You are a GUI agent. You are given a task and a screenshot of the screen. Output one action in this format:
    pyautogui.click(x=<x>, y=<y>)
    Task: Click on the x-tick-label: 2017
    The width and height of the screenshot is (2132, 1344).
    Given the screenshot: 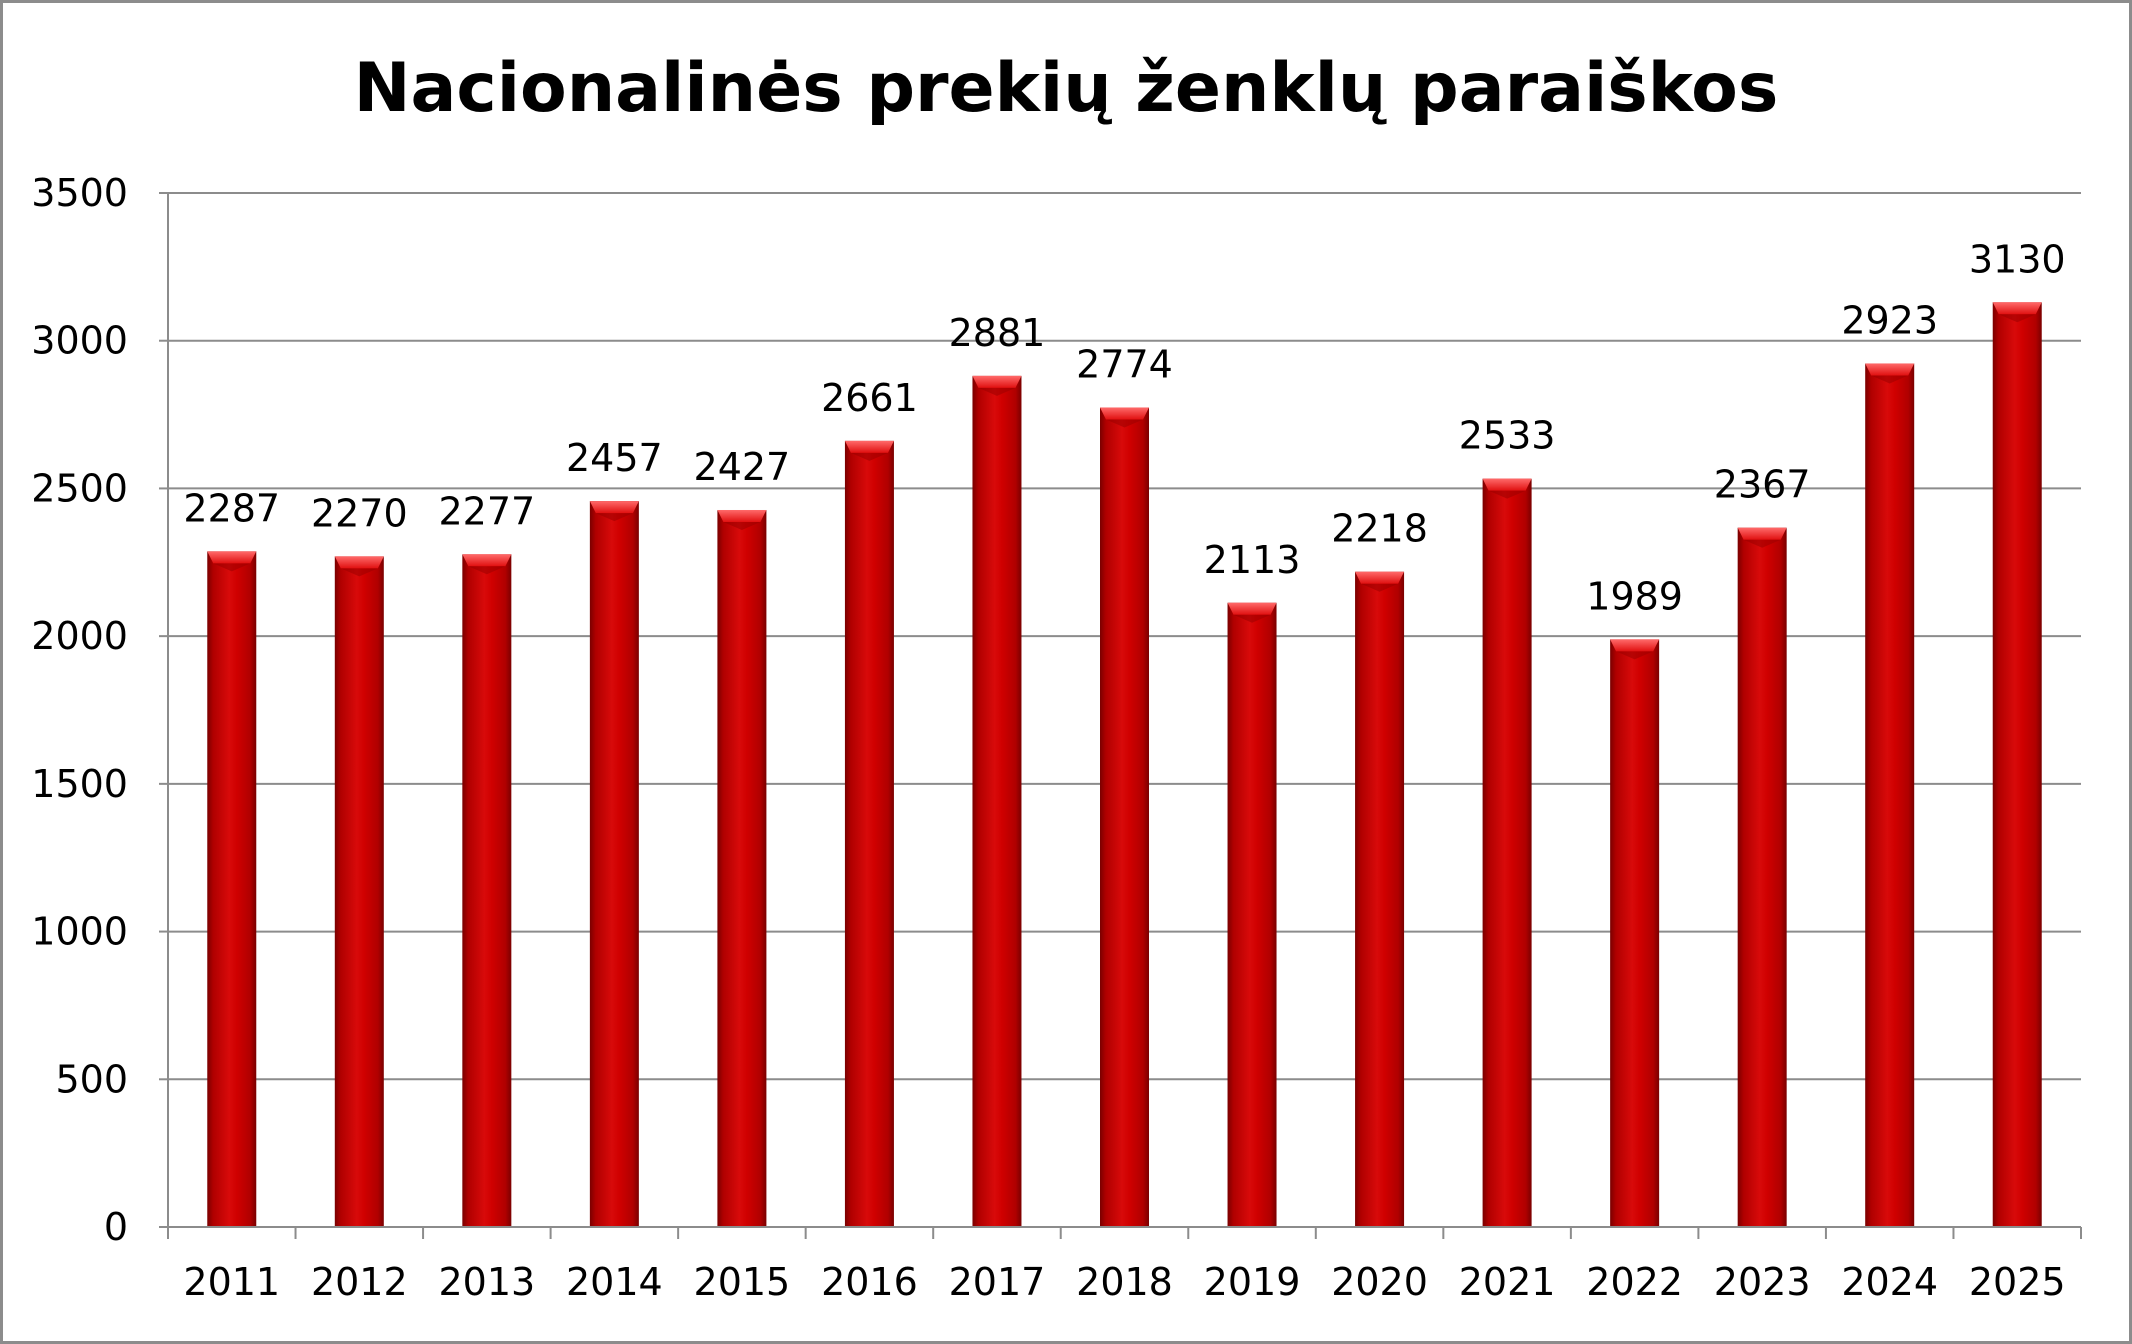 What is the action you would take?
    pyautogui.click(x=997, y=1282)
    